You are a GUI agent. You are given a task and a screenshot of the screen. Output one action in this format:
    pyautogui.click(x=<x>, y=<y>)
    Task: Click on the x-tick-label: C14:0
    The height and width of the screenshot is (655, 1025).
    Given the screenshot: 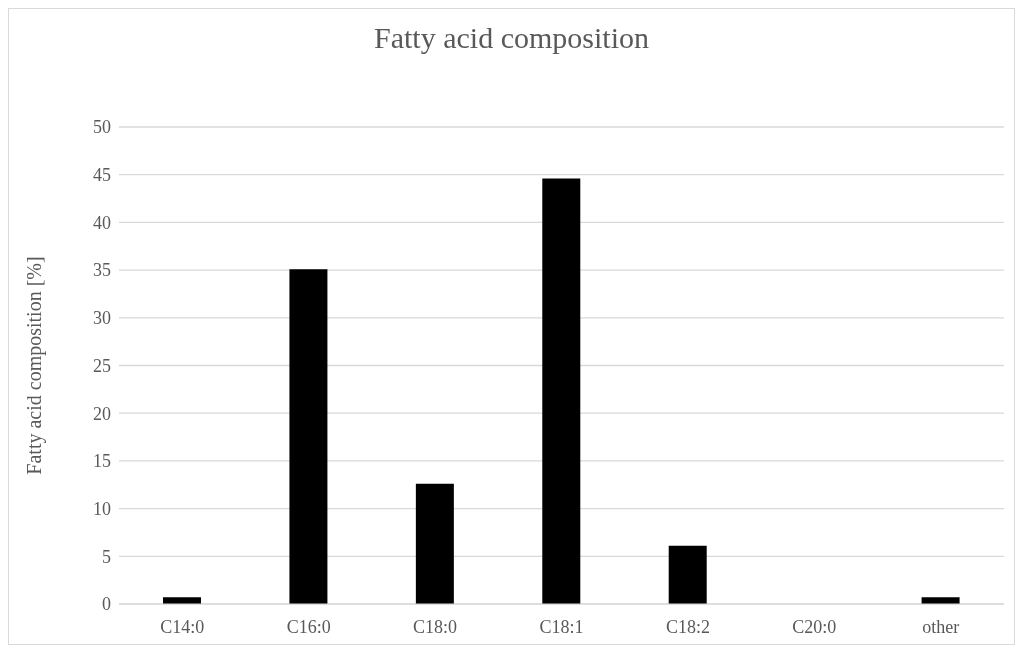 What is the action you would take?
    pyautogui.click(x=182, y=626)
    